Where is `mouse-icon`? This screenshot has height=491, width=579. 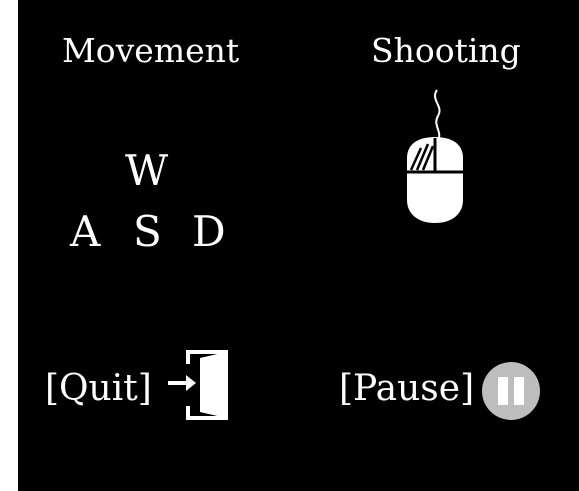
mouse-icon is located at coordinates (435, 156).